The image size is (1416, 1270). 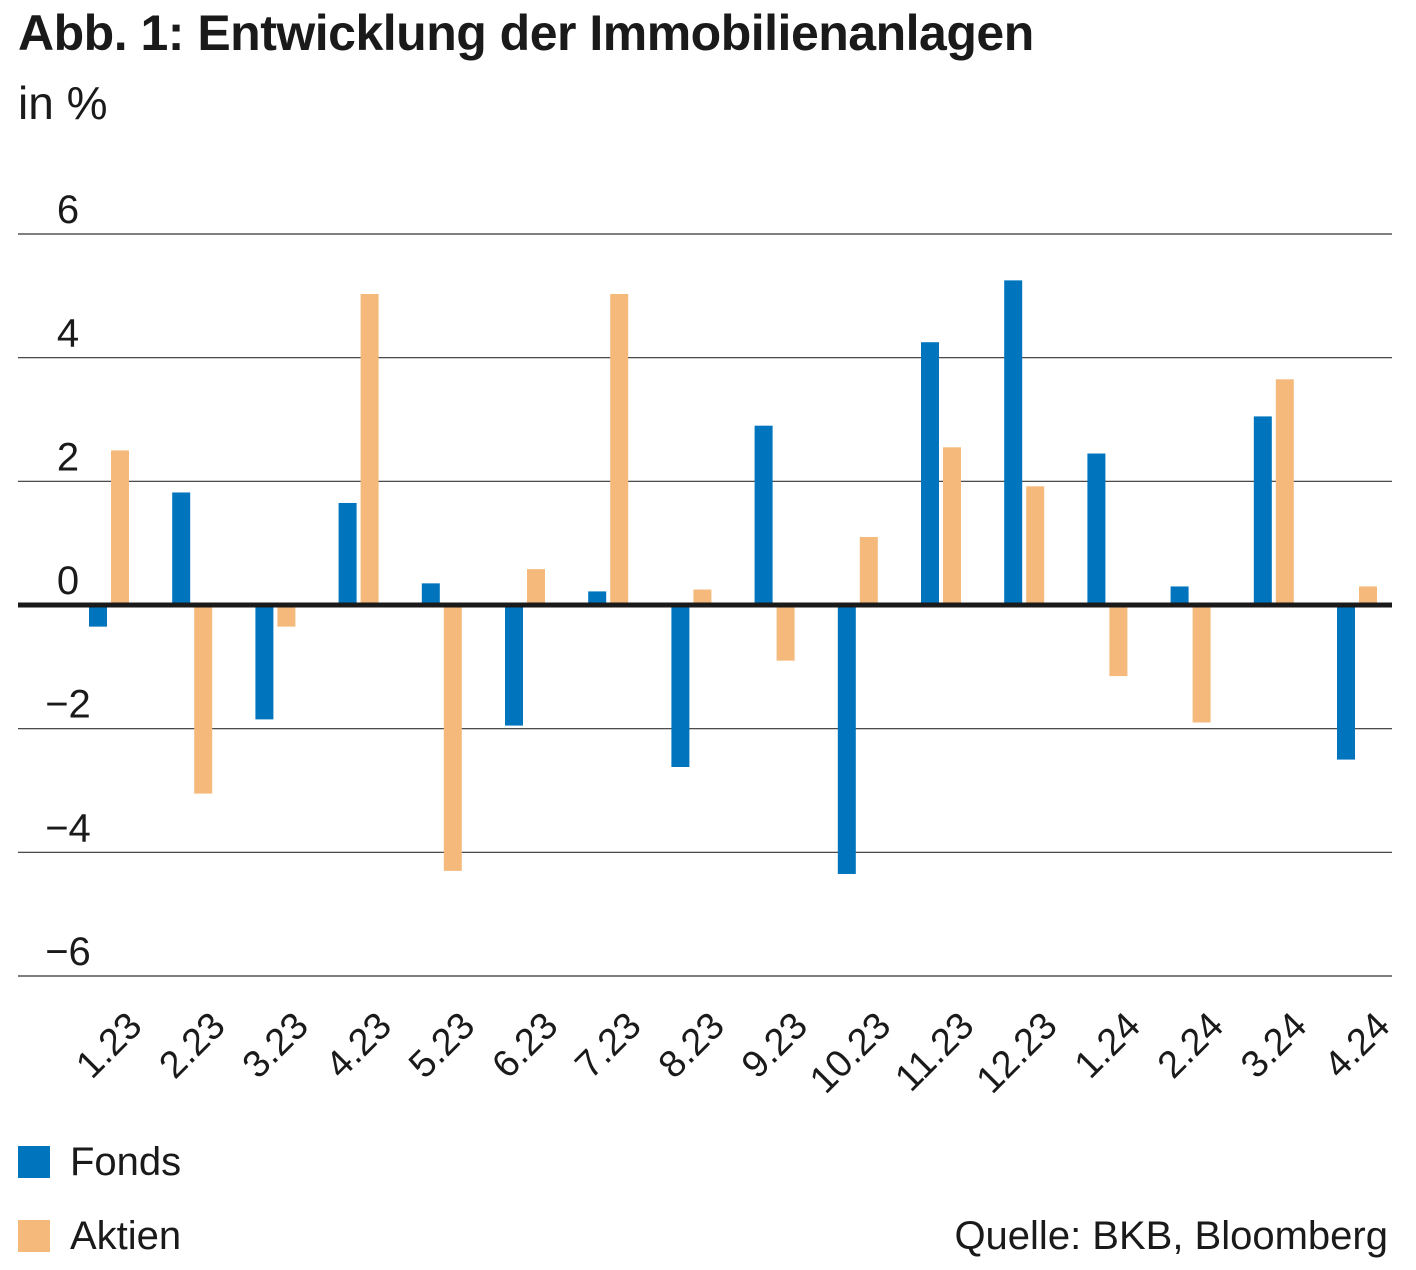 What do you see at coordinates (126, 1161) in the screenshot?
I see `legend-label-fonds: Fonds` at bounding box center [126, 1161].